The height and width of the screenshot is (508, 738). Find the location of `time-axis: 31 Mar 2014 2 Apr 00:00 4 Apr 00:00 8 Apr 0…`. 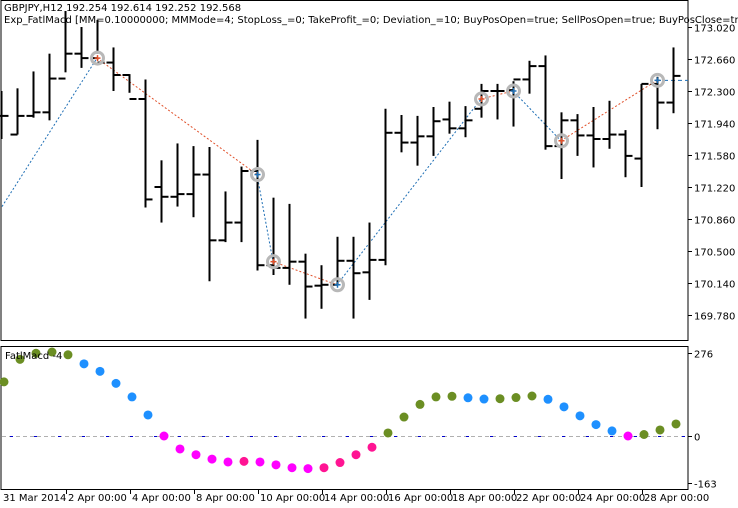

time-axis: 31 Mar 2014 2 Apr 00:00 4 Apr 00:00 8 Apr 0… is located at coordinates (356, 497).